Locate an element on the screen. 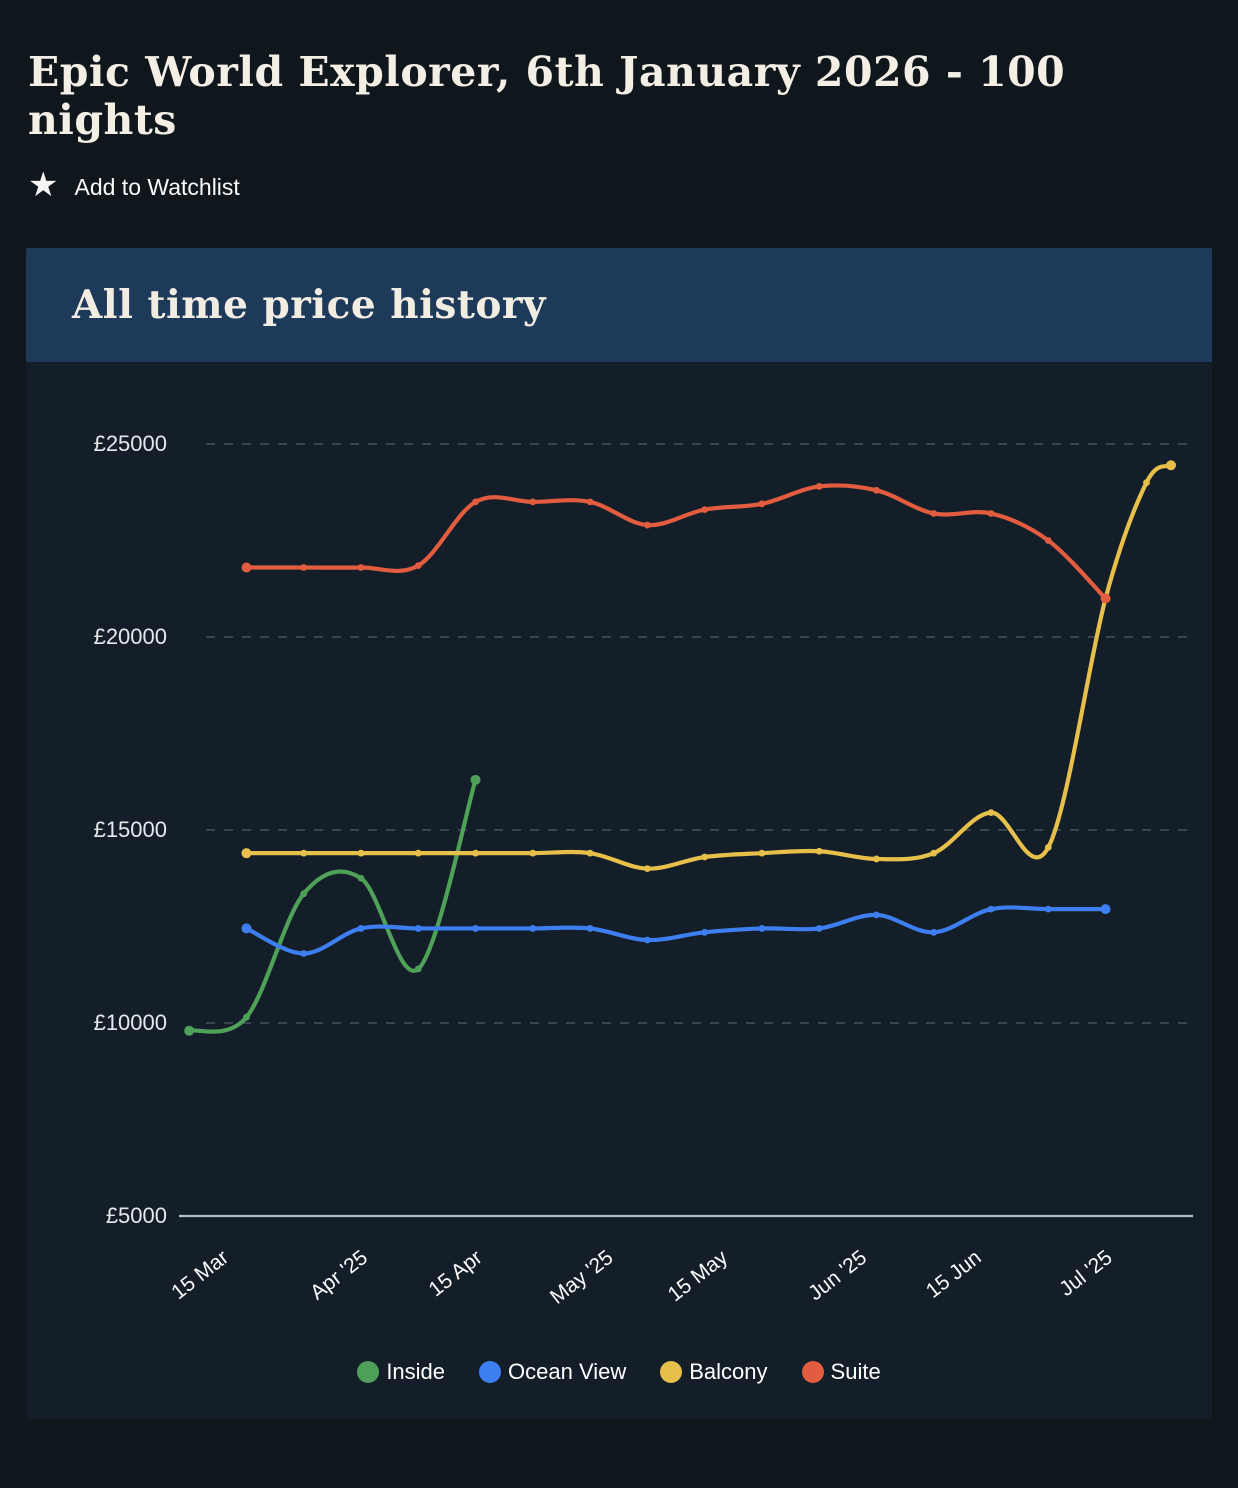  x-axis-label: Jun '25 is located at coordinates (837, 1275).